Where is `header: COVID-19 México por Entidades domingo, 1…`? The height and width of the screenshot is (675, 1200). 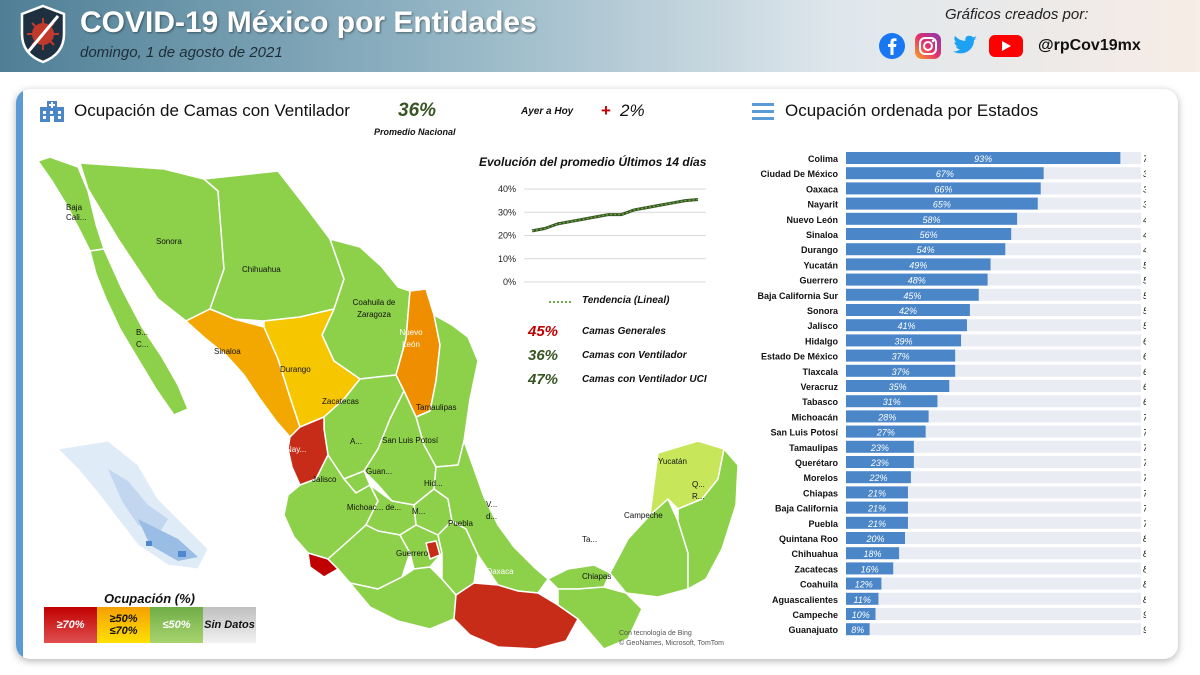
header: COVID-19 México por Entidades domingo, 1… is located at coordinates (600, 36).